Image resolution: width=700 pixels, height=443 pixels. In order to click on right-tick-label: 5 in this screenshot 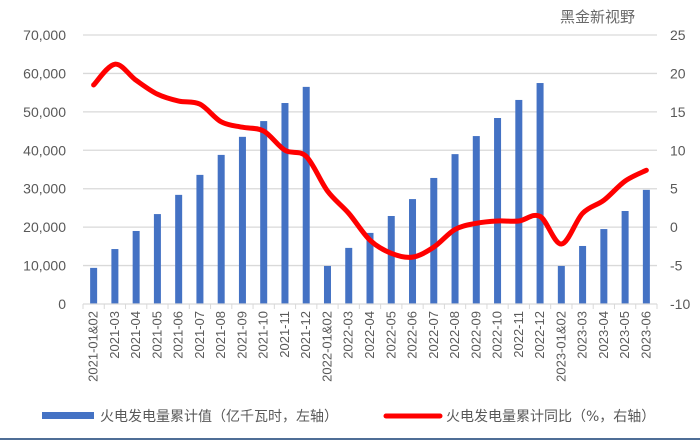, I will do `click(674, 189)`.